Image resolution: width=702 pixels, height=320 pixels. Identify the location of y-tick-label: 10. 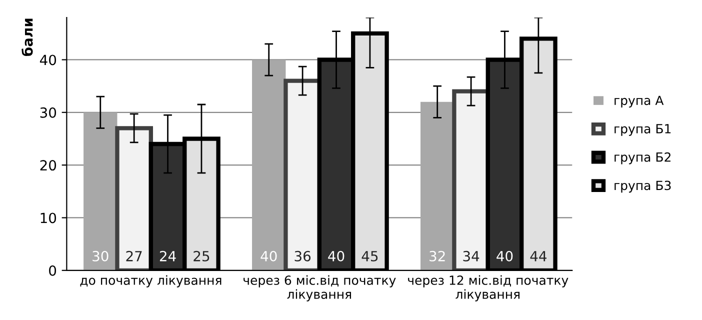
(48, 218).